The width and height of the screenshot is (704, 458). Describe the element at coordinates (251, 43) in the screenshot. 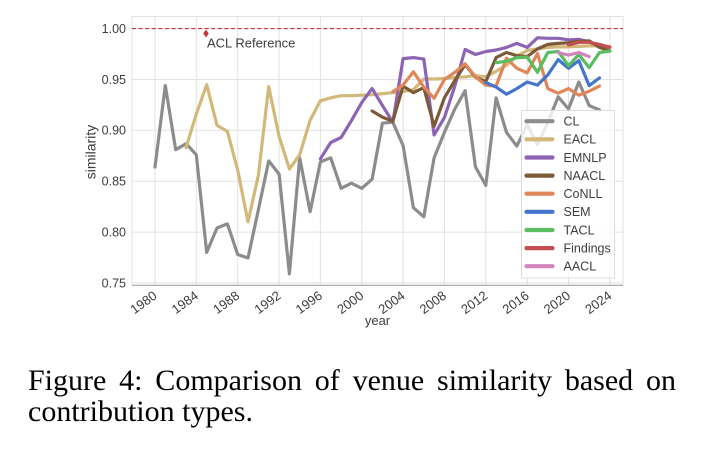

I see `svg-text: ACL Reference` at that location.